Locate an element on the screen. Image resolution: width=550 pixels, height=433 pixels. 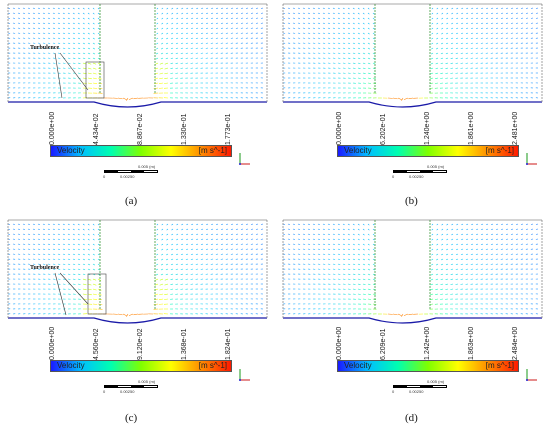
colorbar-tick: 1.330e-01 is located at coordinates (184, 129).